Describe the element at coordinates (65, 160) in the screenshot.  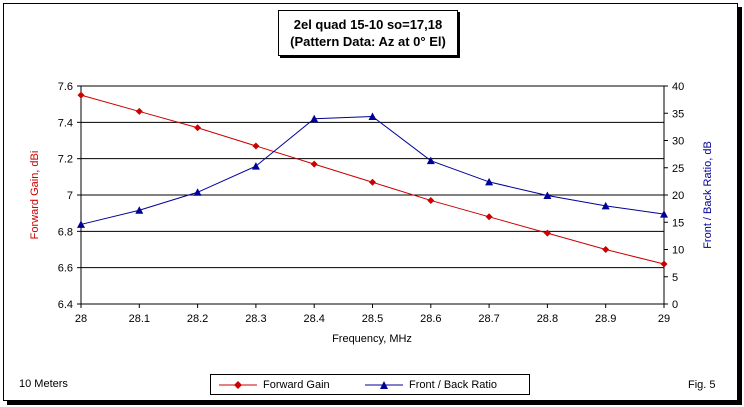
I see `left-tick-label: 7.2` at that location.